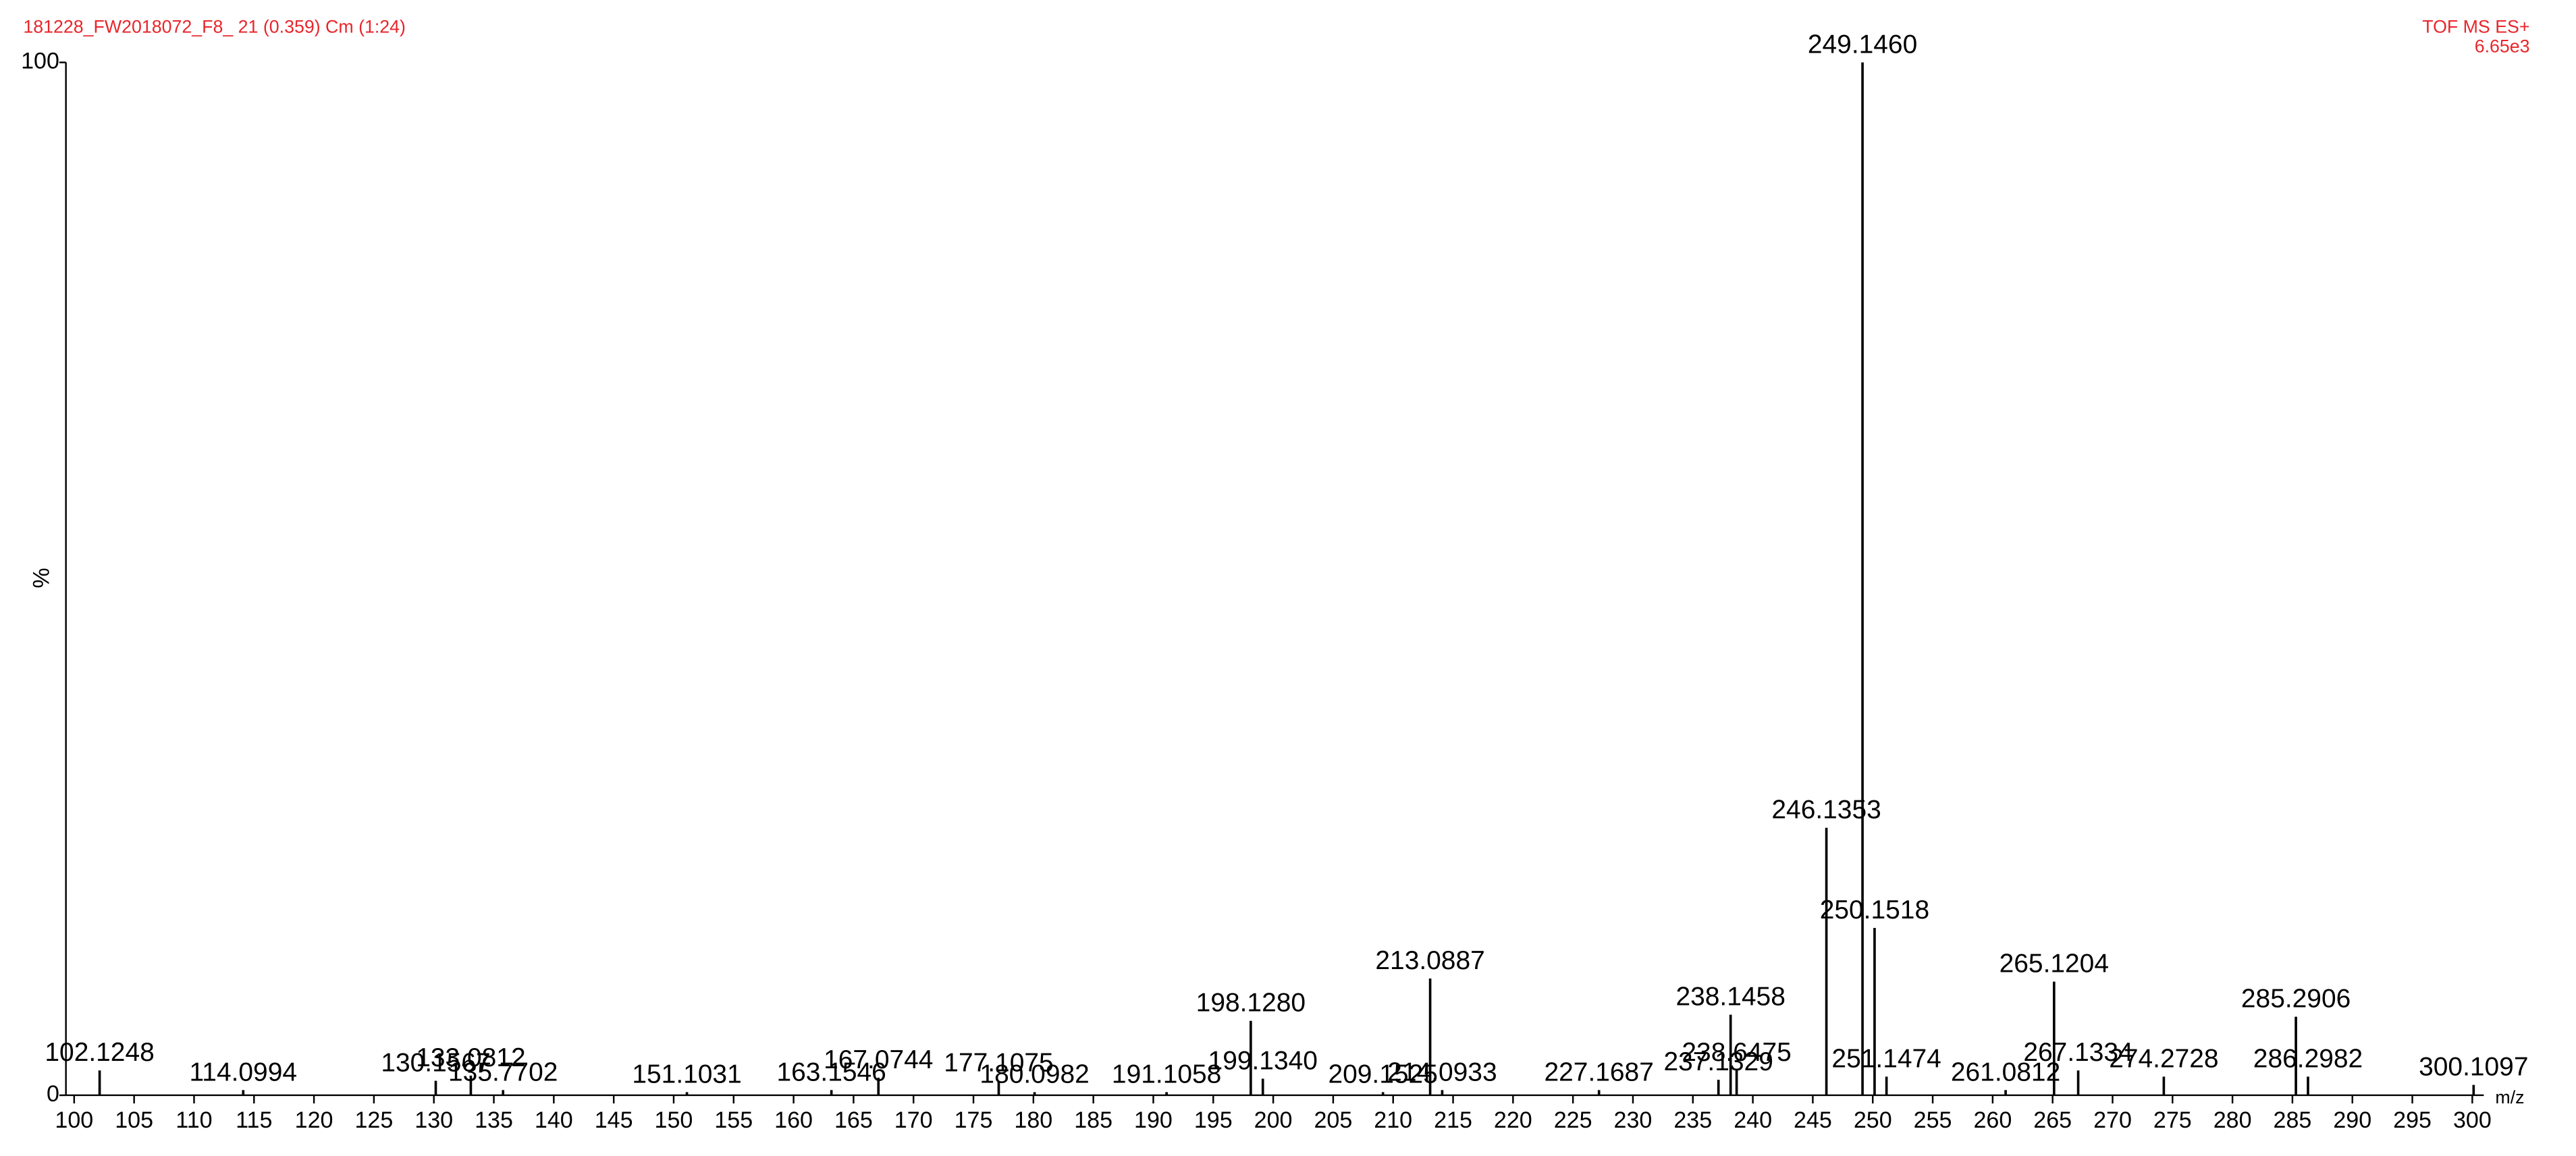 The width and height of the screenshot is (2576, 1156). I want to click on x-tick-label: 165, so click(854, 1120).